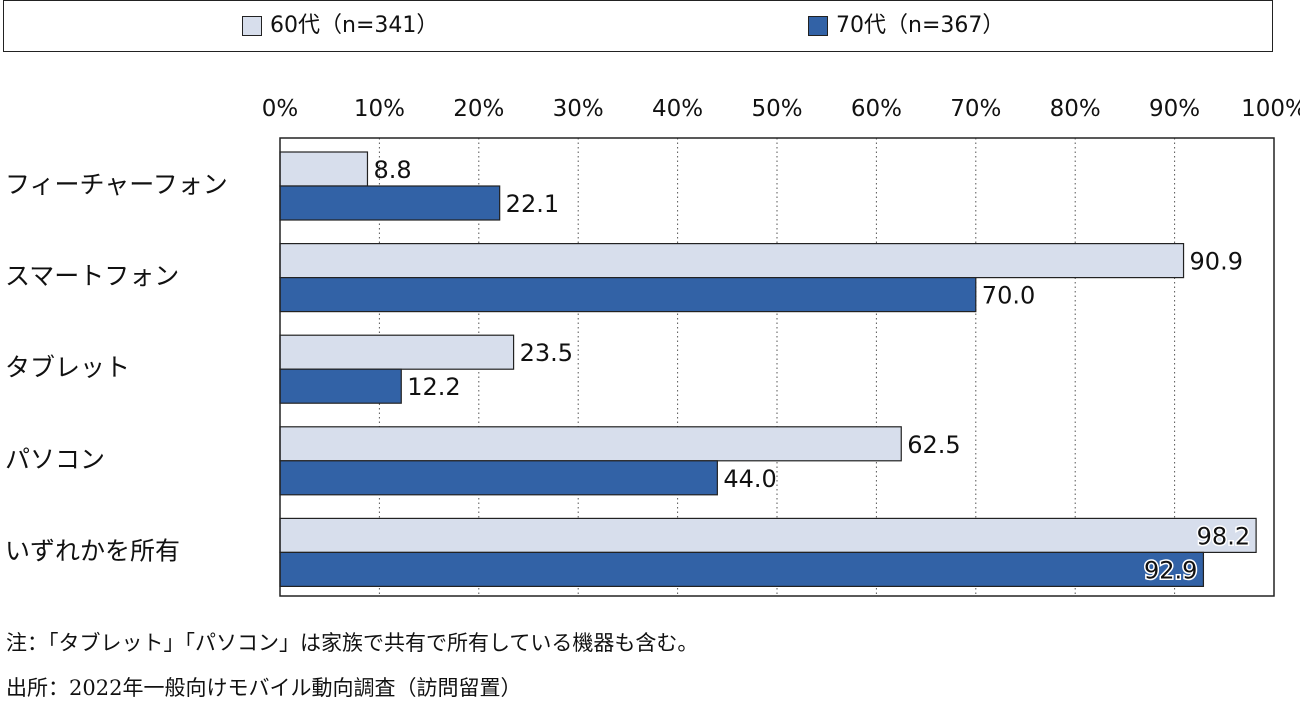 This screenshot has height=711, width=1300. I want to click on category-label: パソコン, so click(55, 459).